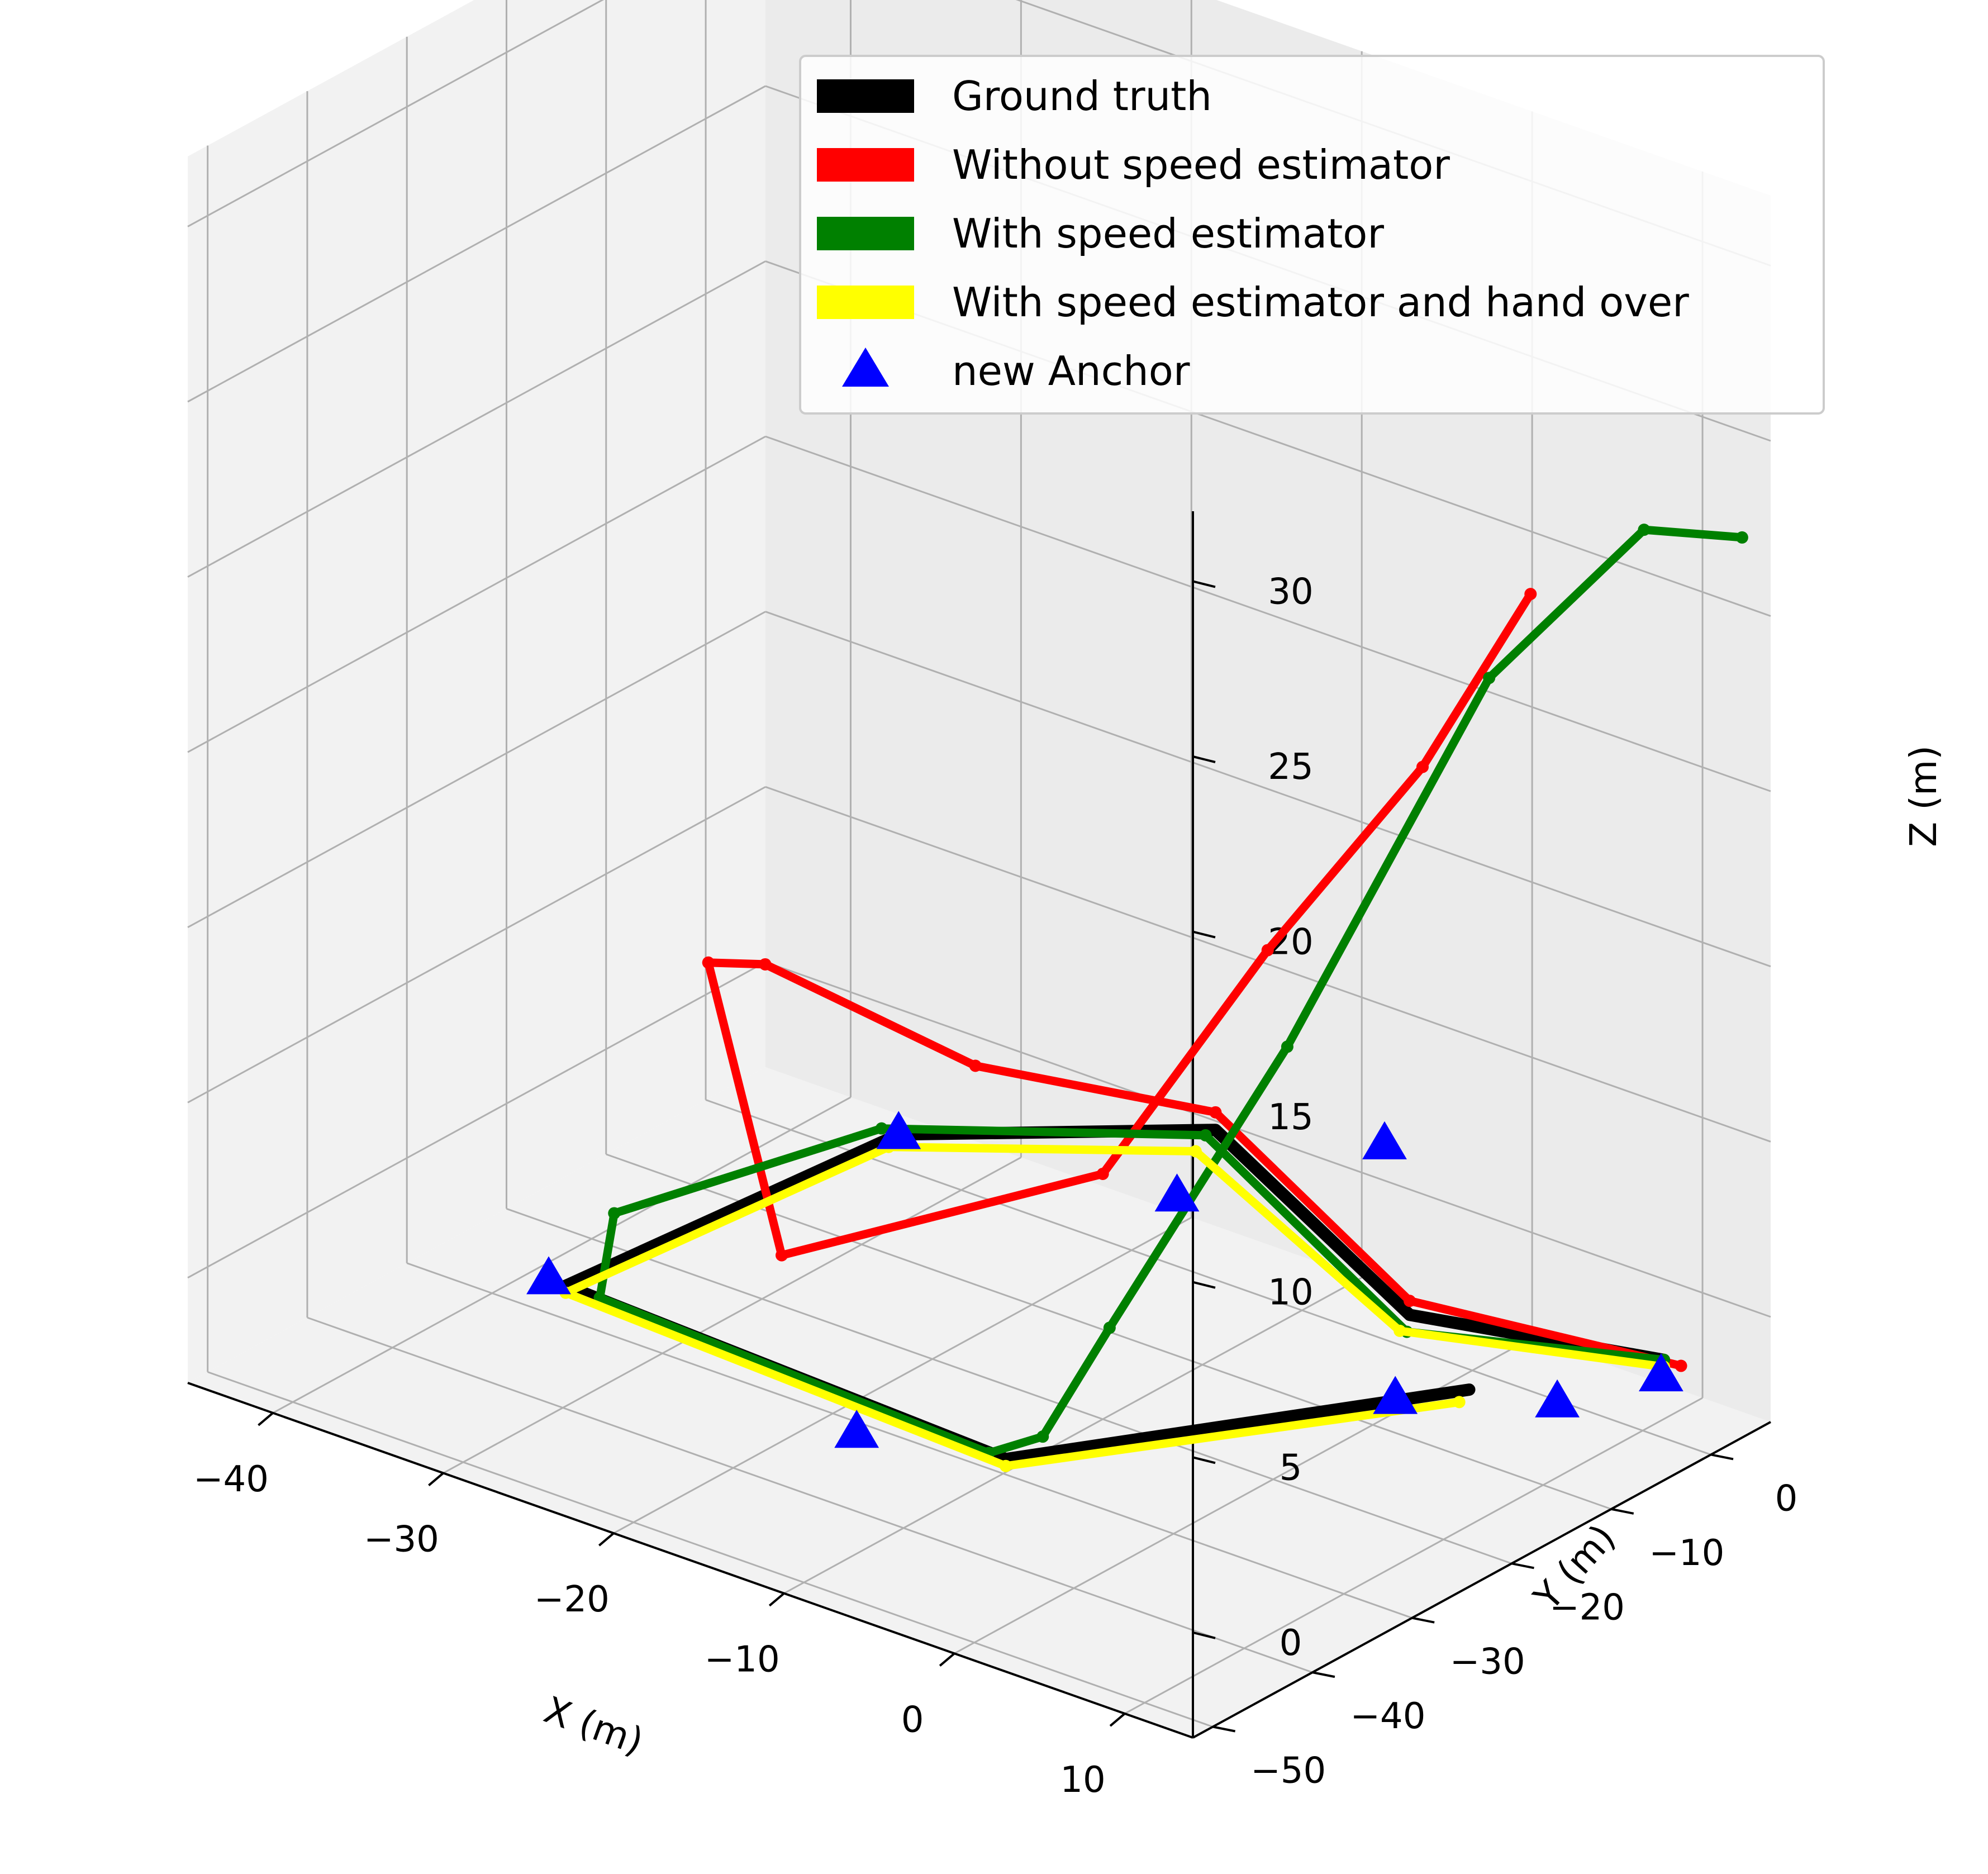 This screenshot has width=1988, height=1874. Describe the element at coordinates (1487, 1662) in the screenshot. I see `y-tick-label: −30` at that location.